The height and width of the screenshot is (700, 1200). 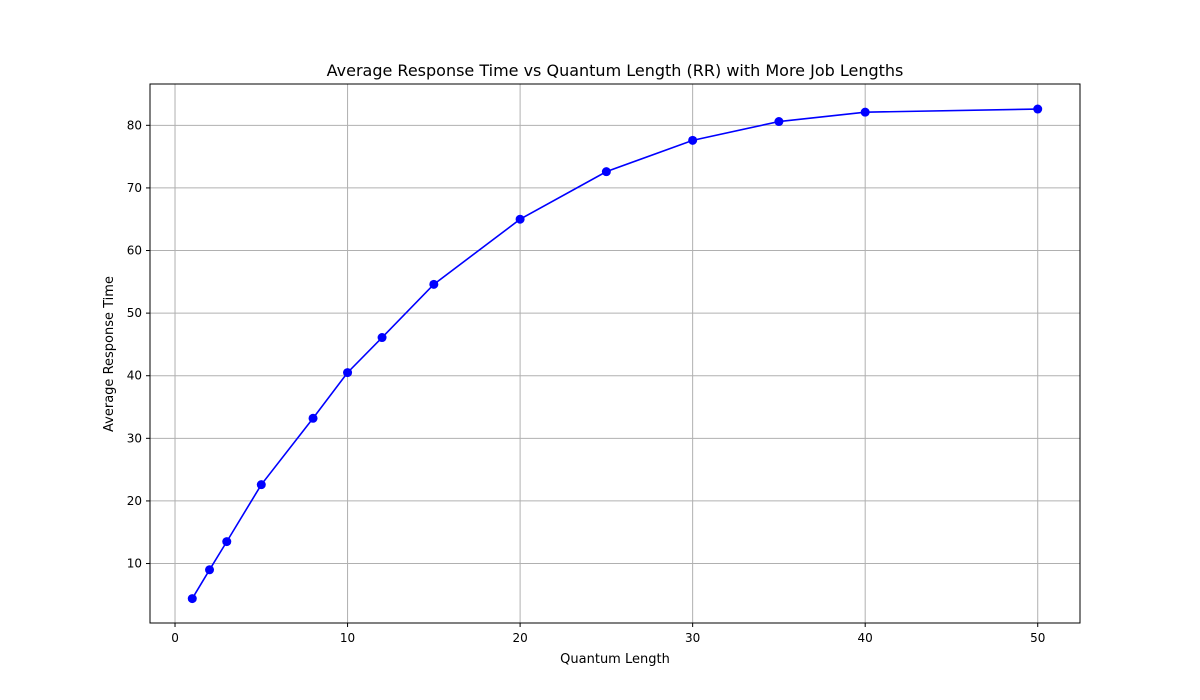 I want to click on y-tick-label: 30, so click(x=134, y=438).